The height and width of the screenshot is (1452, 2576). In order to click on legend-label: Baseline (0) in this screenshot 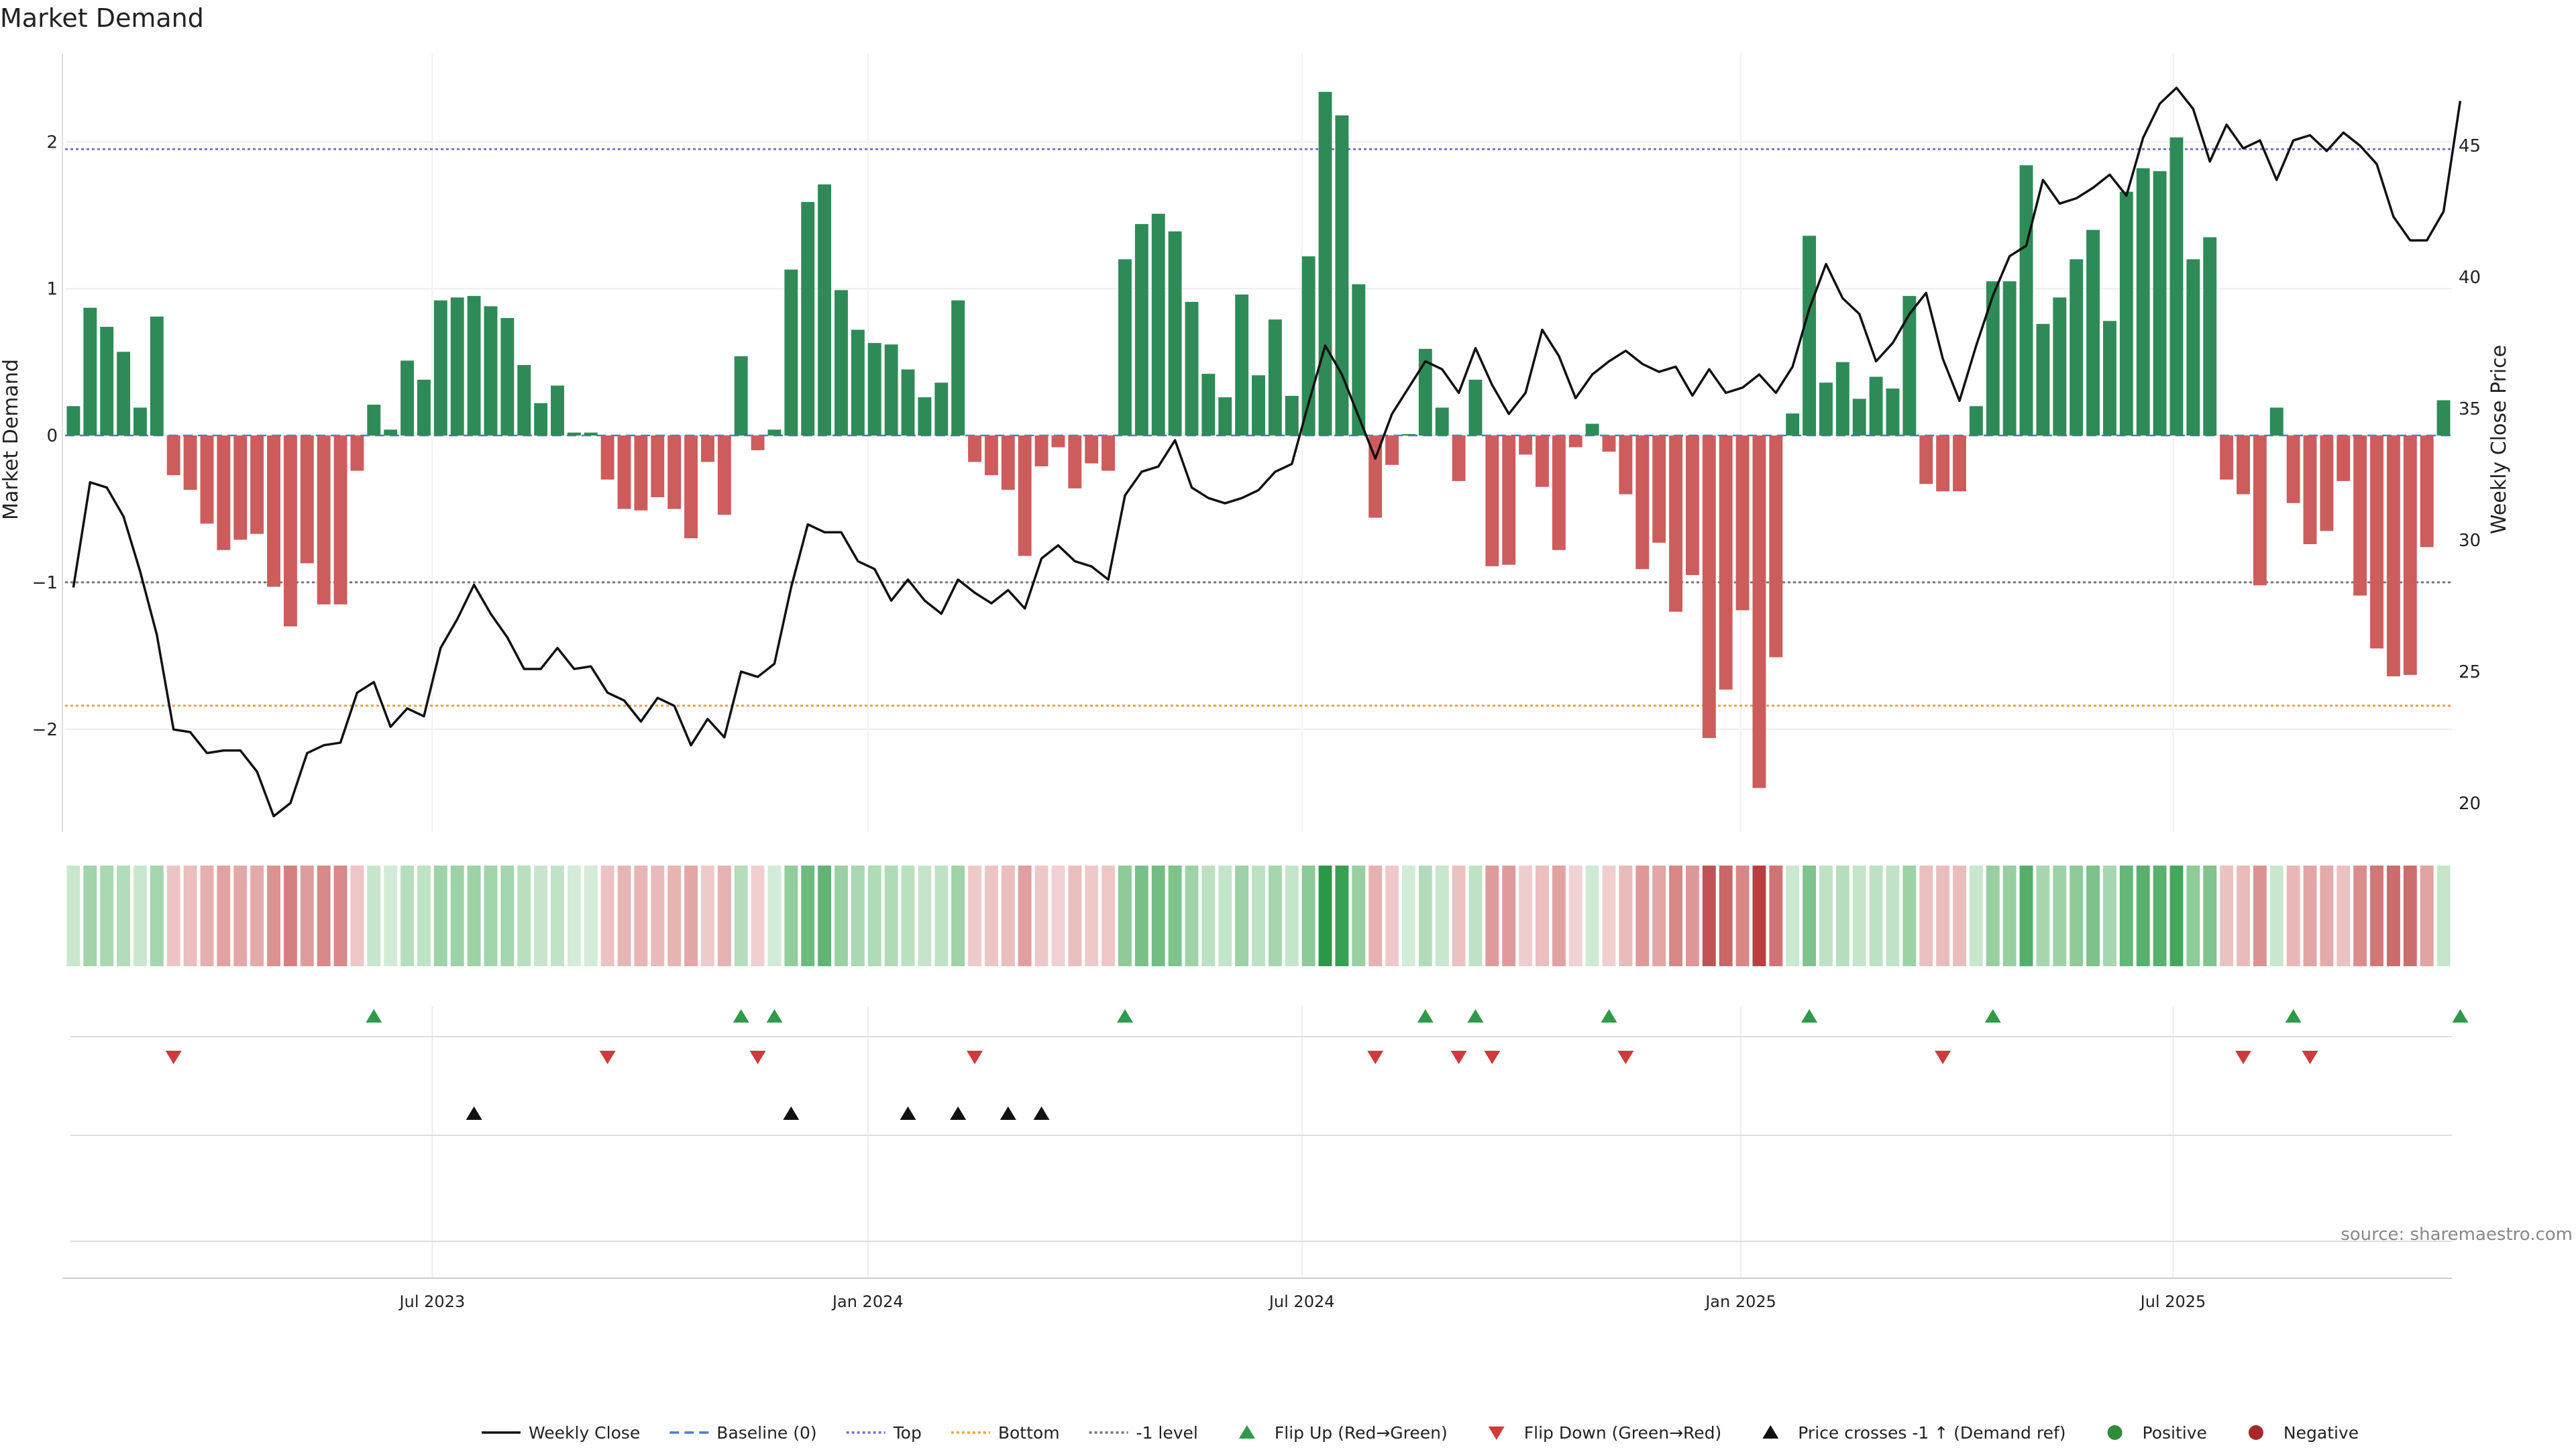, I will do `click(766, 1433)`.